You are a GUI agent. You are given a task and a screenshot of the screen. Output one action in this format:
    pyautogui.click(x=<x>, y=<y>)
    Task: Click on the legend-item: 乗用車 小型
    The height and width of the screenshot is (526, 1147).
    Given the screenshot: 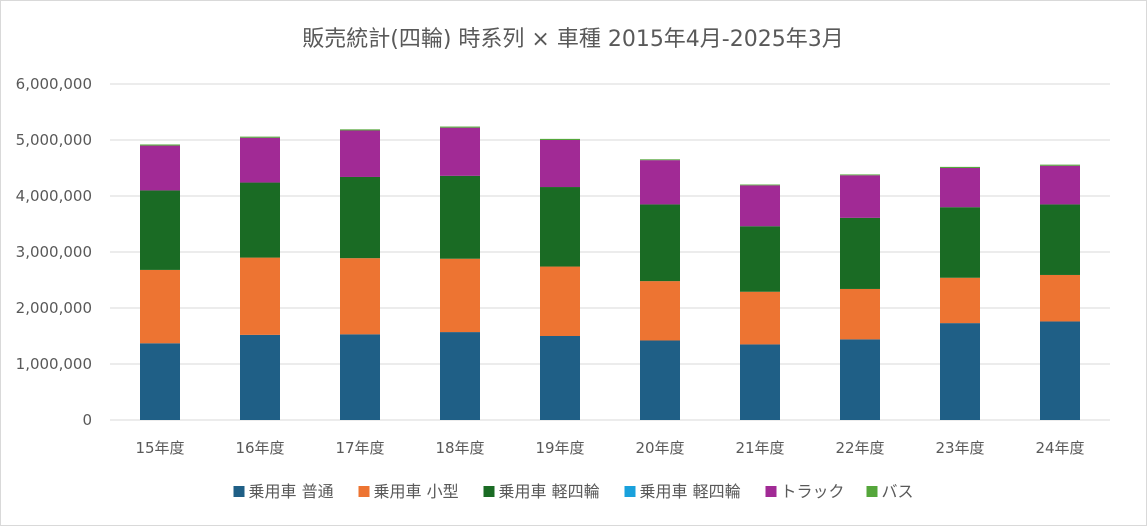 What is the action you would take?
    pyautogui.click(x=408, y=491)
    